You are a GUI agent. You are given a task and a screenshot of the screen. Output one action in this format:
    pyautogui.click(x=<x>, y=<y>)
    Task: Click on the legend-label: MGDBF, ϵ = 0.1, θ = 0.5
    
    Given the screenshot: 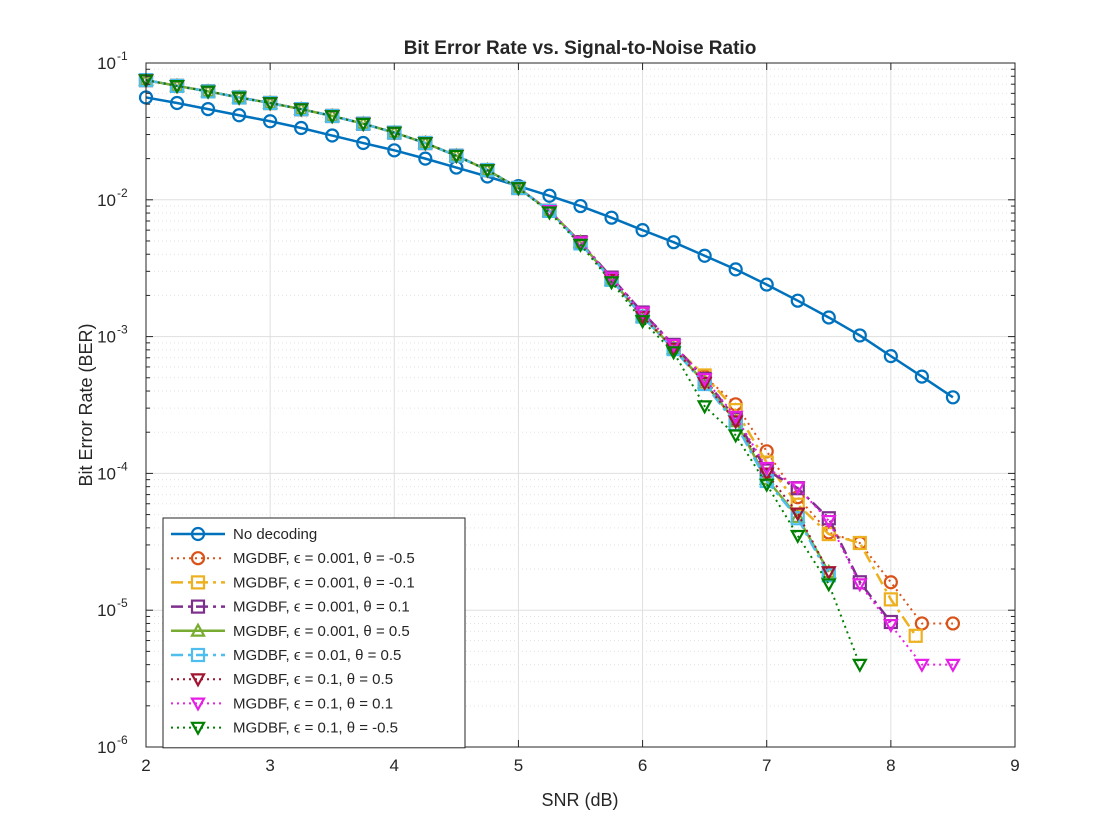 What is the action you would take?
    pyautogui.click(x=313, y=679)
    